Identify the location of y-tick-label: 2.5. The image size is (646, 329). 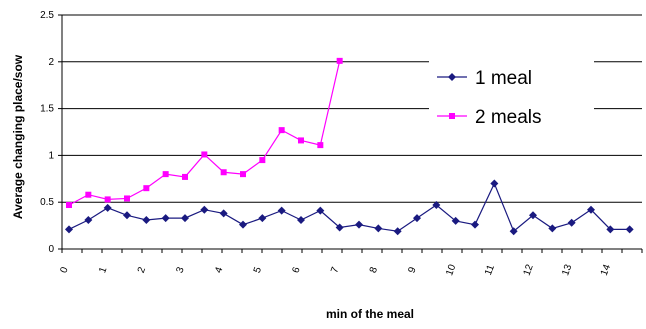
(47, 15).